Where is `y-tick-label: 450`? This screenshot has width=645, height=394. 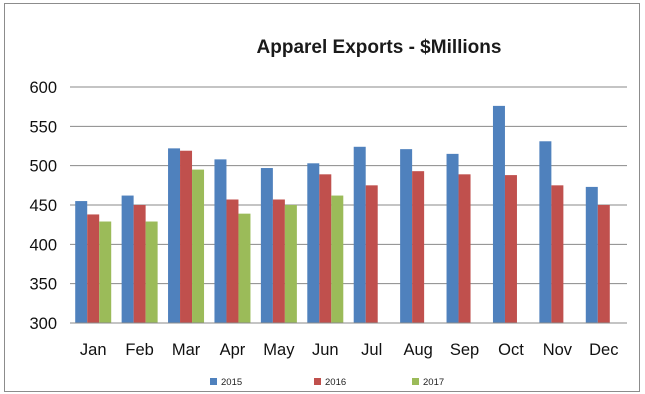
y-tick-label: 450 is located at coordinates (43, 206).